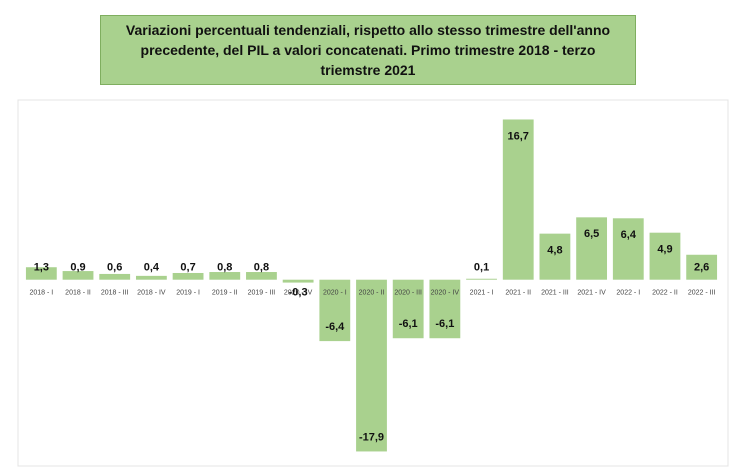  I want to click on x-tick-label: 2021 - II, so click(518, 293).